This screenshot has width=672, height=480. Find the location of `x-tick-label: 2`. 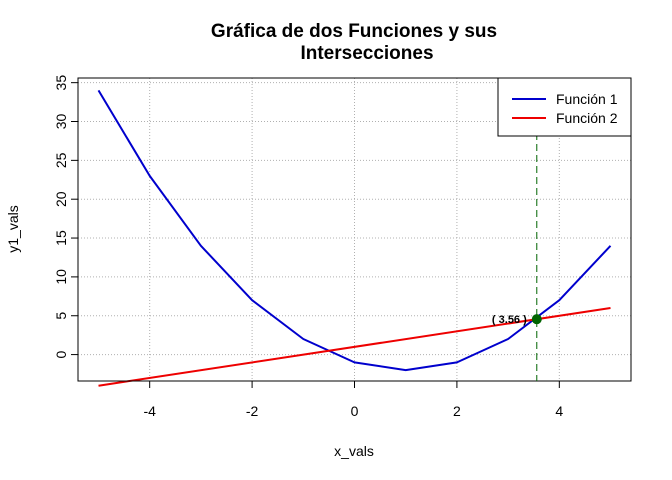

x-tick-label: 2 is located at coordinates (457, 411).